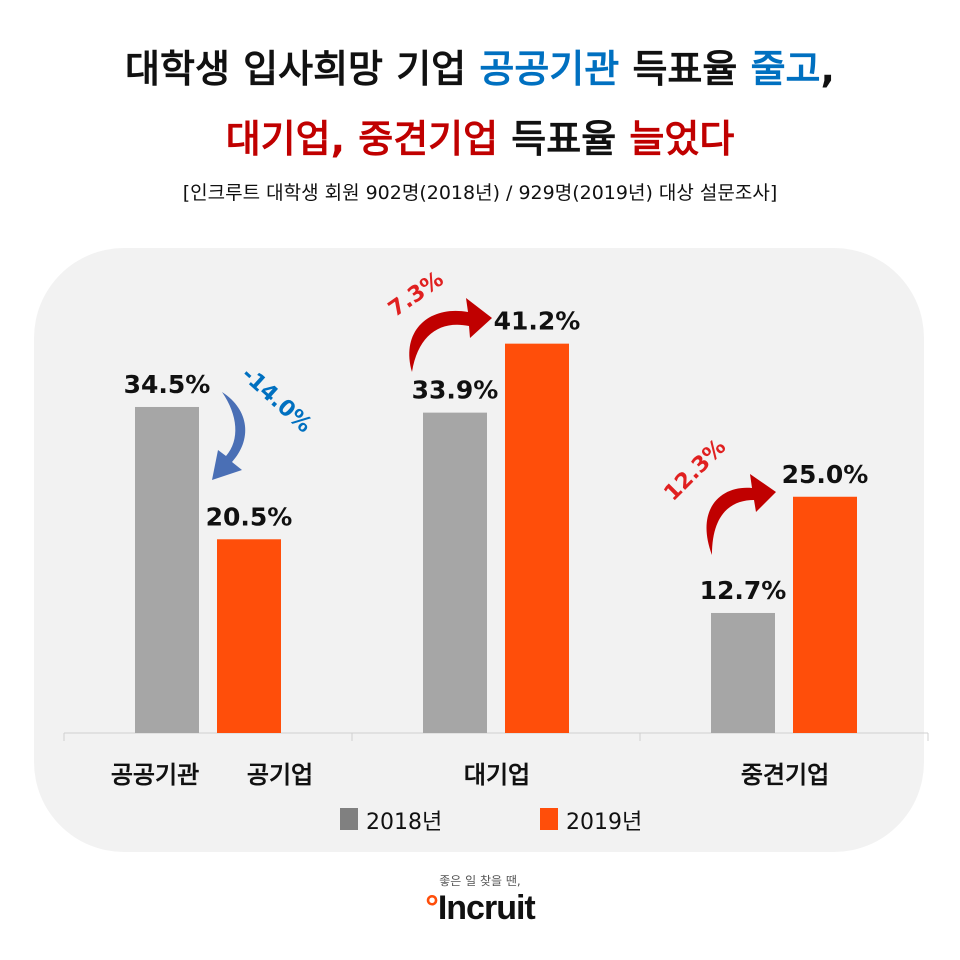 This screenshot has height=960, width=960. Describe the element at coordinates (604, 822) in the screenshot. I see `legend-label: 2019년` at that location.